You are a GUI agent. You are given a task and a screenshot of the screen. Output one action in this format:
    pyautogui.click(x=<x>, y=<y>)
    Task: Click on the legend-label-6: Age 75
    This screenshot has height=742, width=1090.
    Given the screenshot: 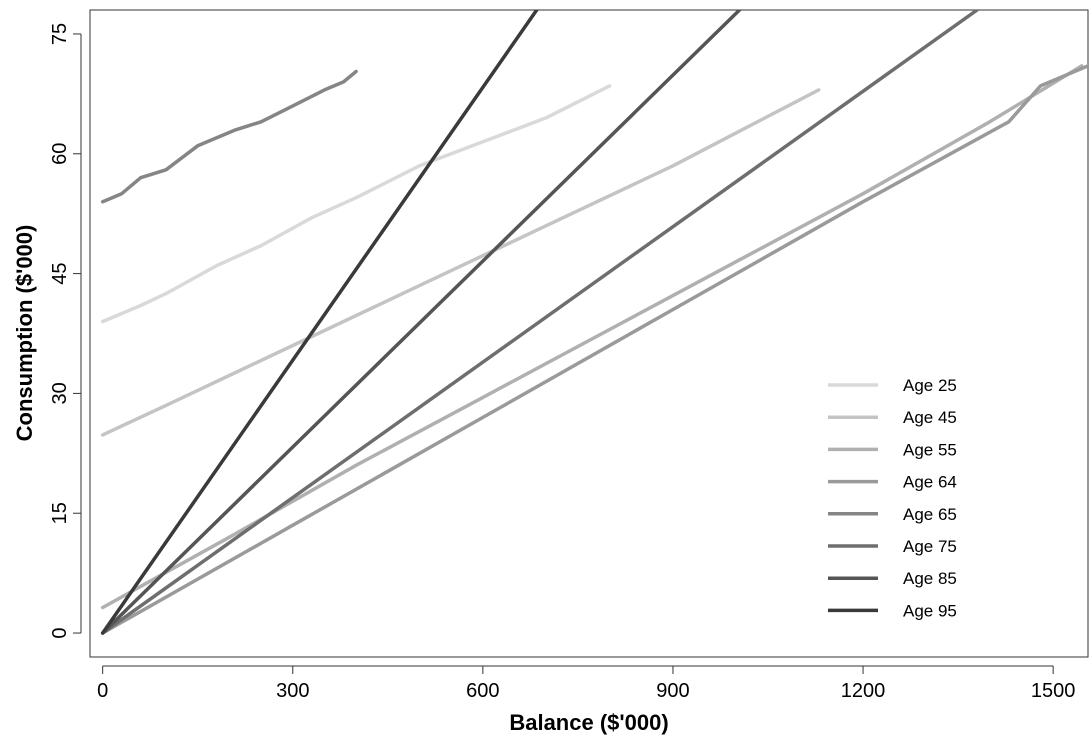 What is the action you would take?
    pyautogui.click(x=930, y=546)
    